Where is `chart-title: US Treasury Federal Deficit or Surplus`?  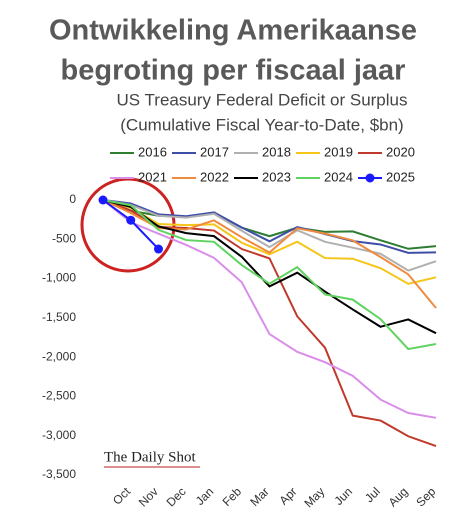 chart-title: US Treasury Federal Deficit or Surplus is located at coordinates (262, 99).